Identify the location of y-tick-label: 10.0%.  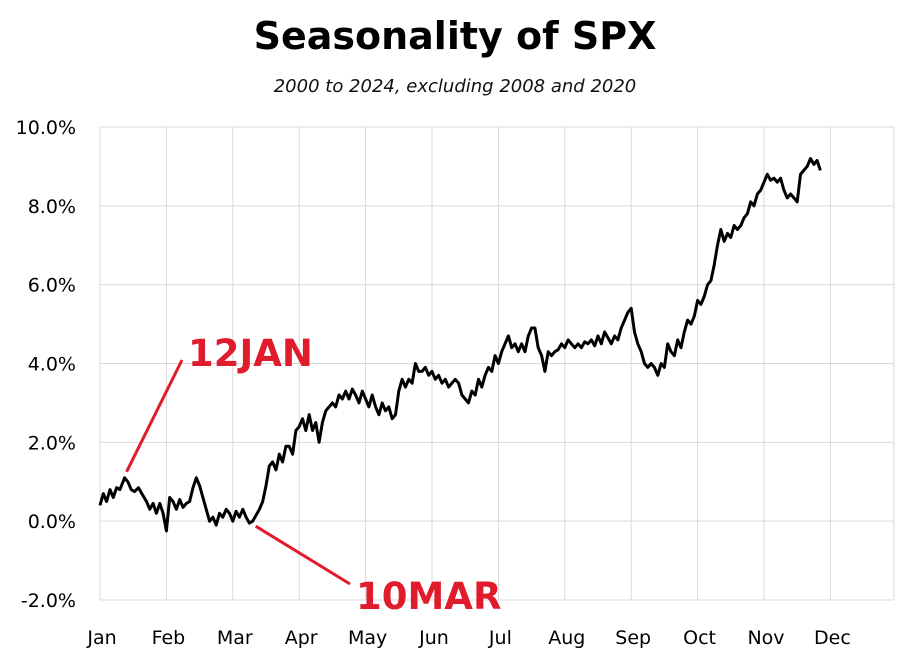
(46, 128).